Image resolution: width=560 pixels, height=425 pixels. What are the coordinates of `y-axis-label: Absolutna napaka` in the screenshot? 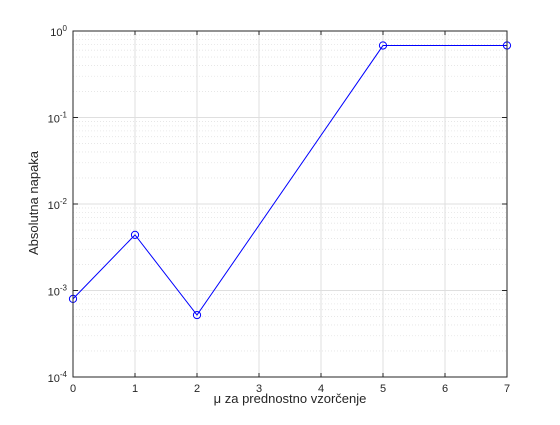 It's located at (33, 202).